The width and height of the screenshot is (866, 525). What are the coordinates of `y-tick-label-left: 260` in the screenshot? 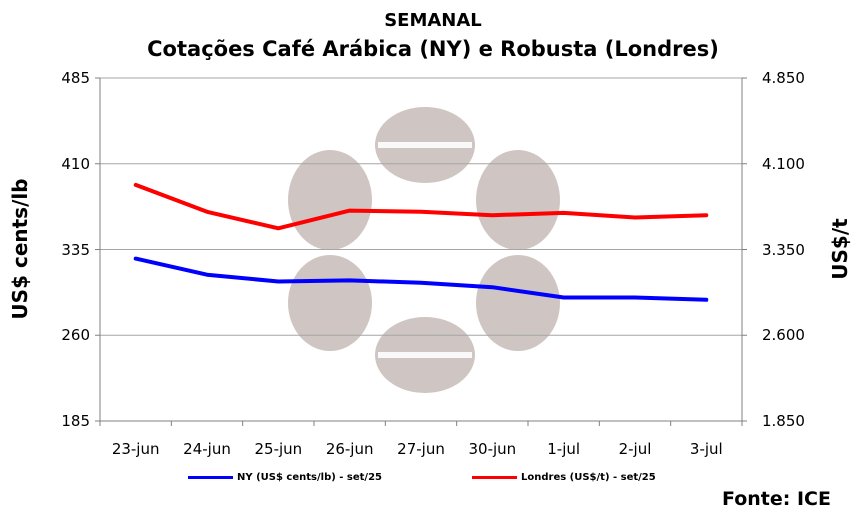 It's located at (75, 335).